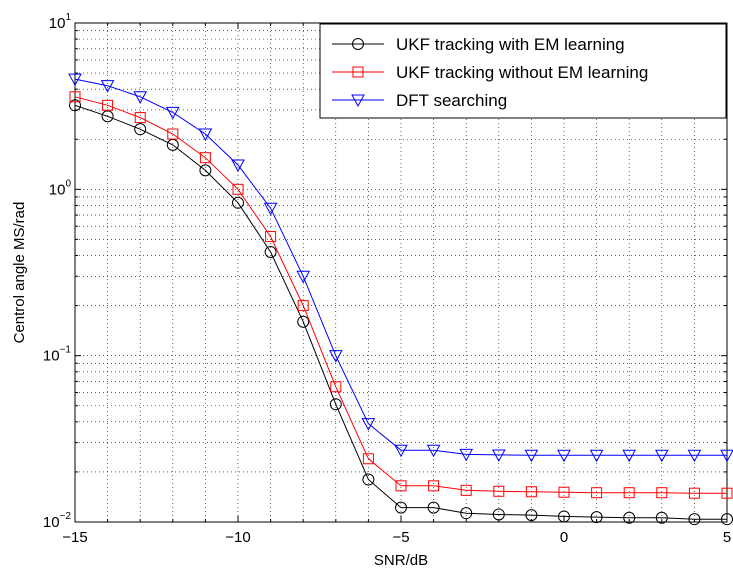 The height and width of the screenshot is (571, 733). I want to click on legend-item: UKF tracking without EM learning, so click(490, 72).